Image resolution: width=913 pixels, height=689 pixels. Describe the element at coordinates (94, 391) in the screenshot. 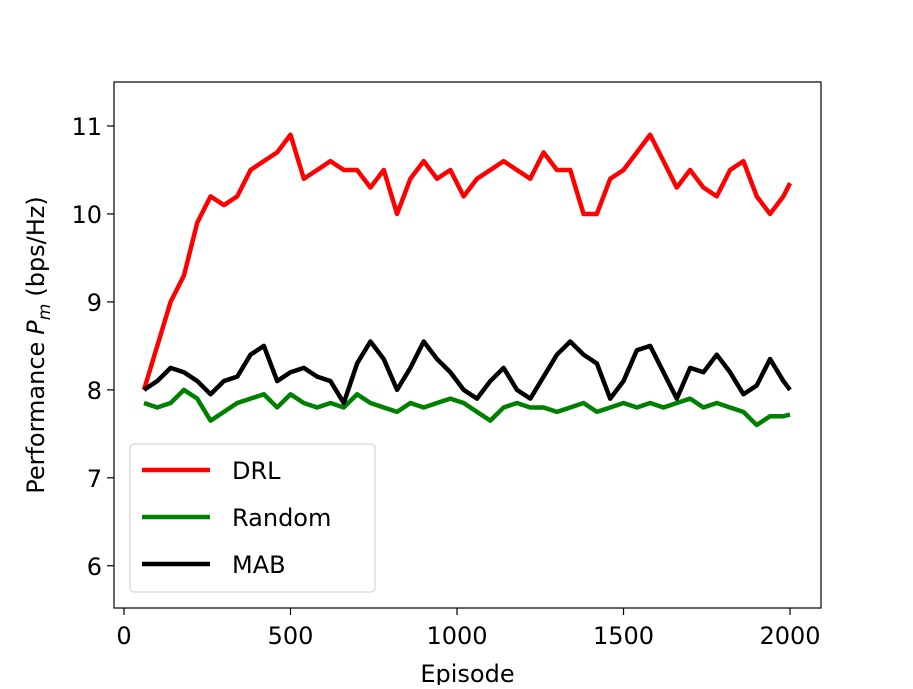

I see `y-tick-label: 8` at that location.